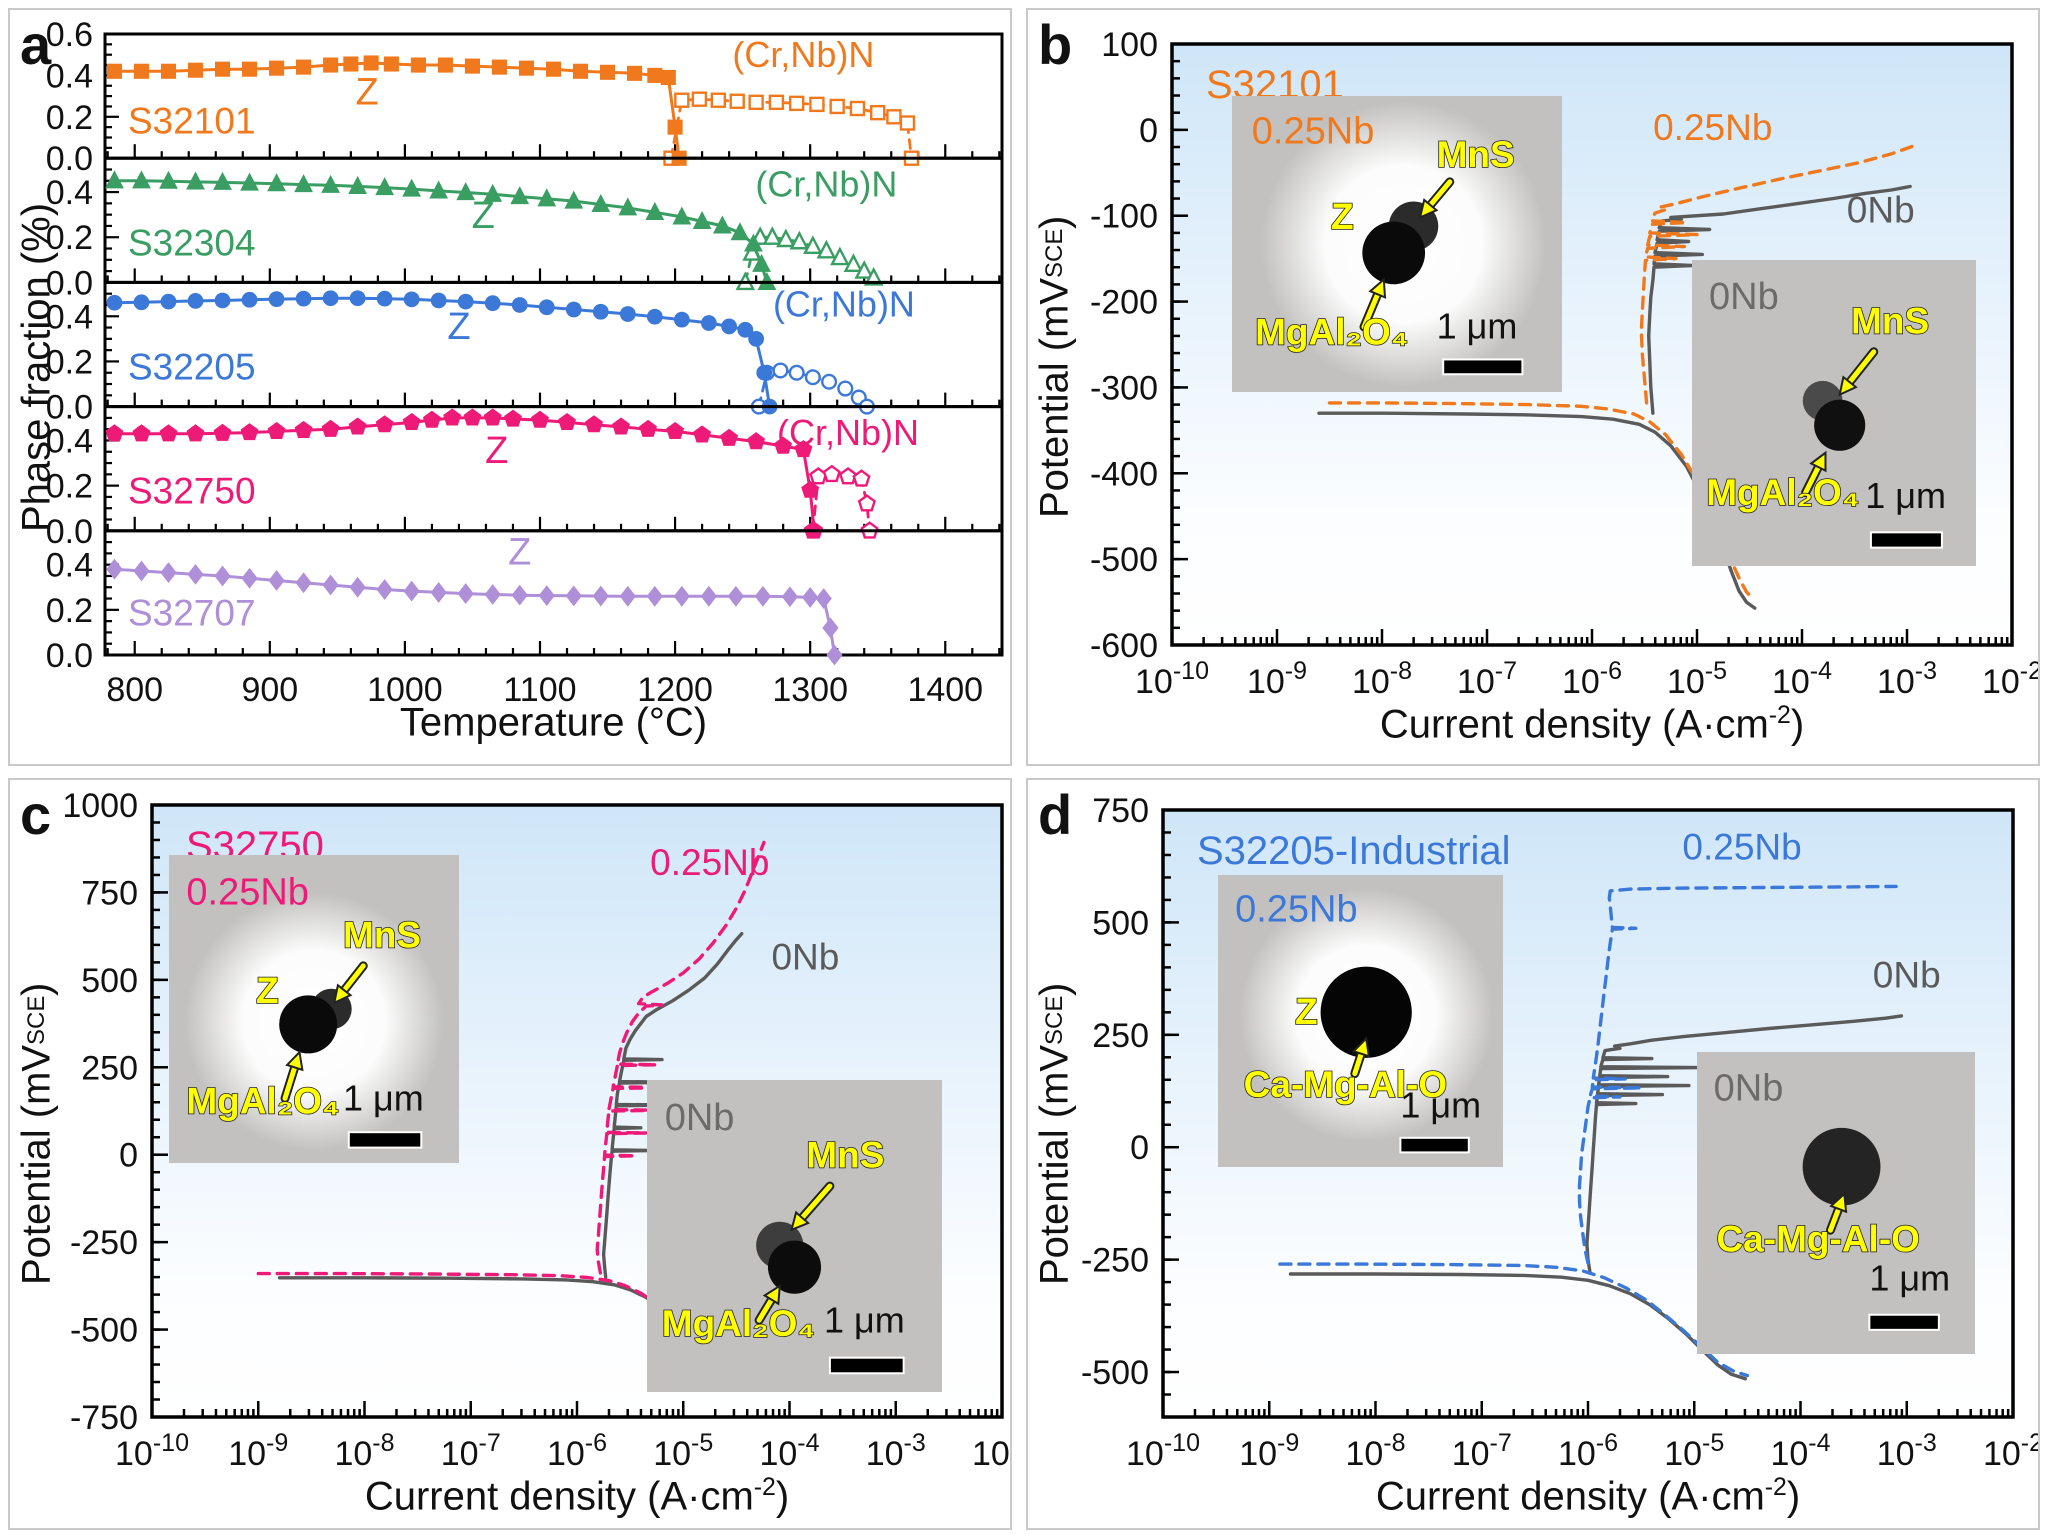 The image size is (2048, 1537). What do you see at coordinates (192, 613) in the screenshot?
I see `alloy-label: S32707` at bounding box center [192, 613].